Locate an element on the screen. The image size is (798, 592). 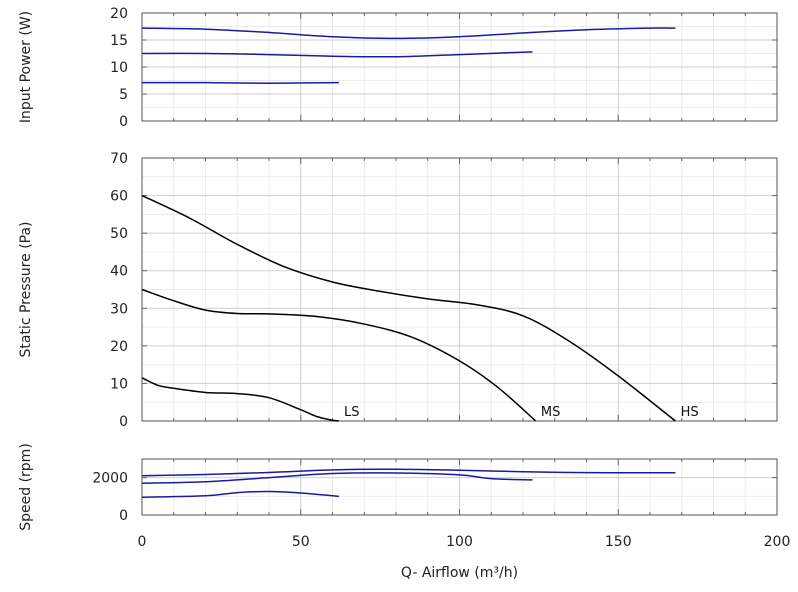
x-tick-label: 200 is located at coordinates (777, 542).